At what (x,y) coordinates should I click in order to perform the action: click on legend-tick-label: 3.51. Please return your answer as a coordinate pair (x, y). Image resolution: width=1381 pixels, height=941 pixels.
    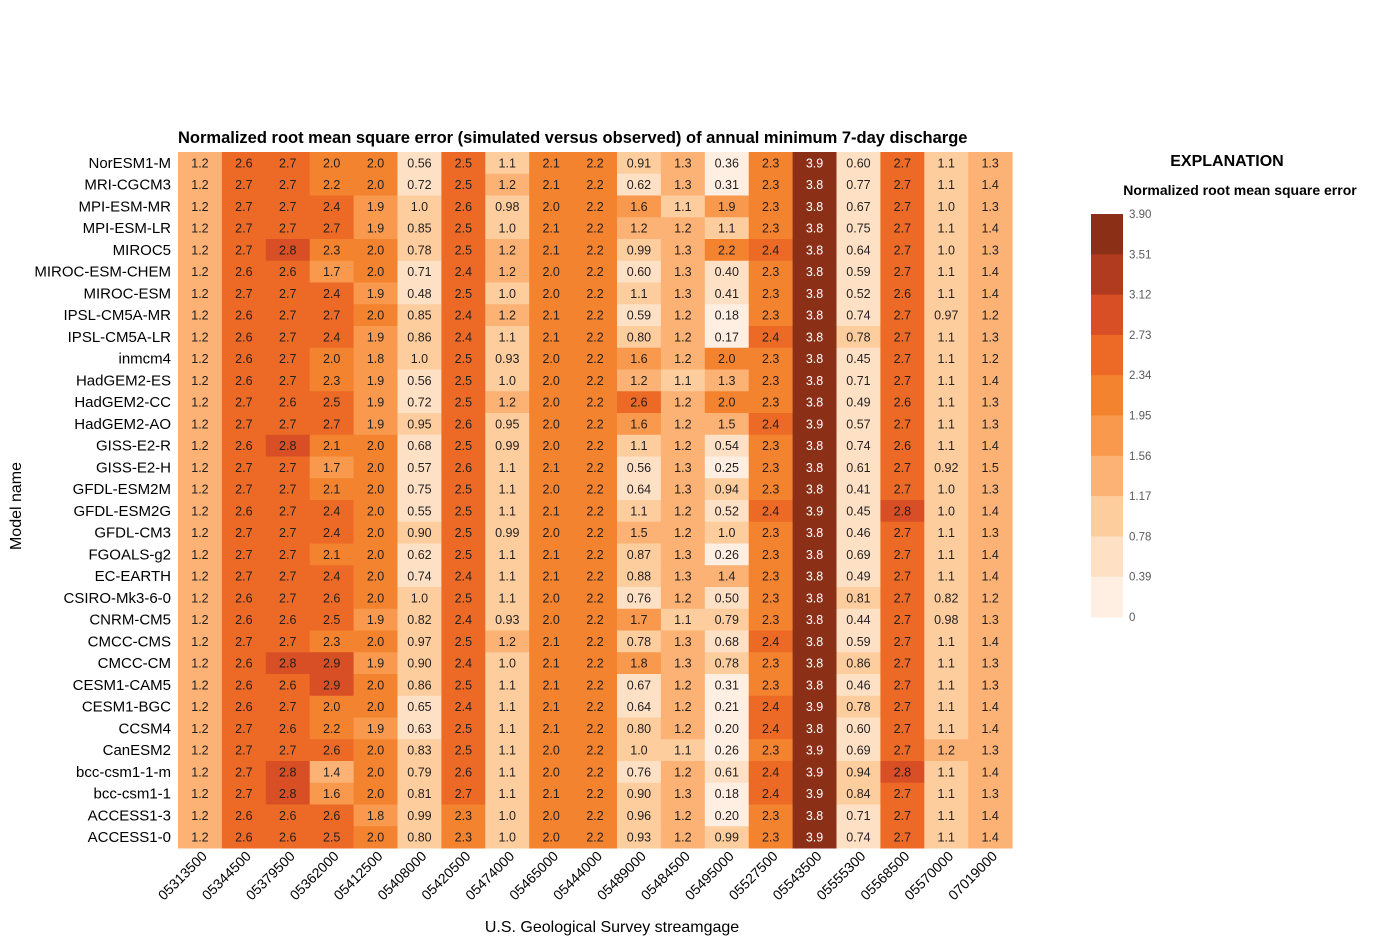
    Looking at the image, I should click on (1140, 255).